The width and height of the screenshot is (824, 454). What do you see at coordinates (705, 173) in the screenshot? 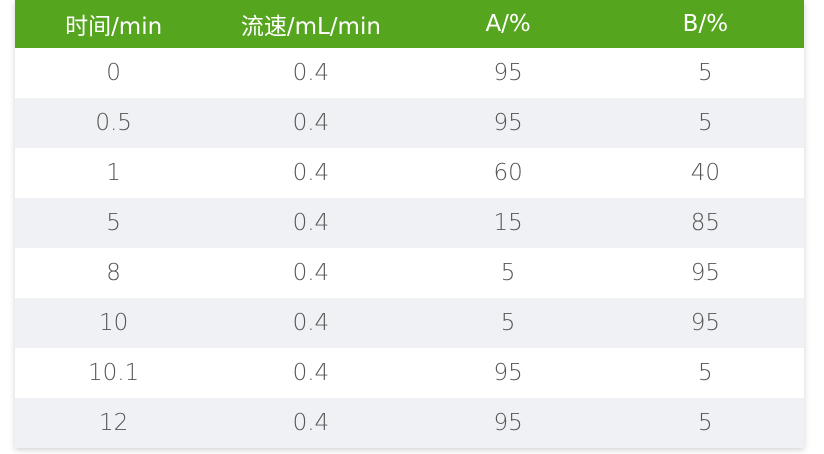
I see `cell-b-percent: 40` at bounding box center [705, 173].